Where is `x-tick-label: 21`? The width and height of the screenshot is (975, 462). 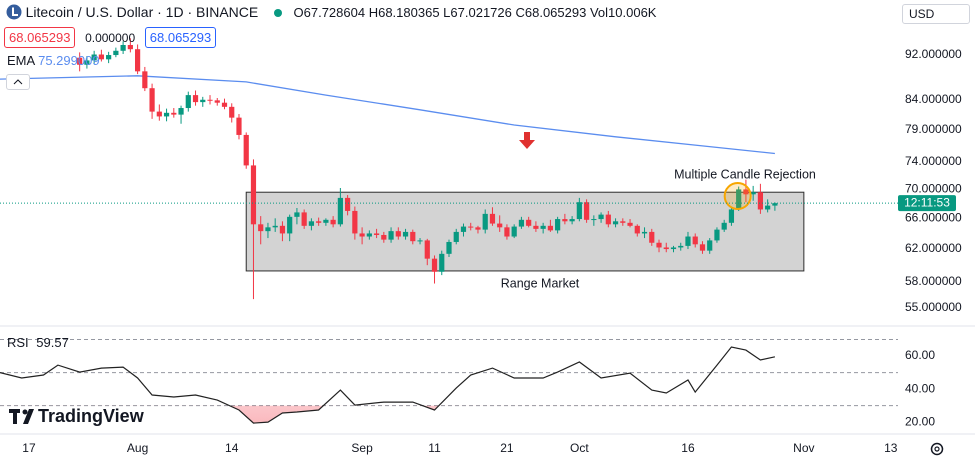 x-tick-label: 21 is located at coordinates (507, 448).